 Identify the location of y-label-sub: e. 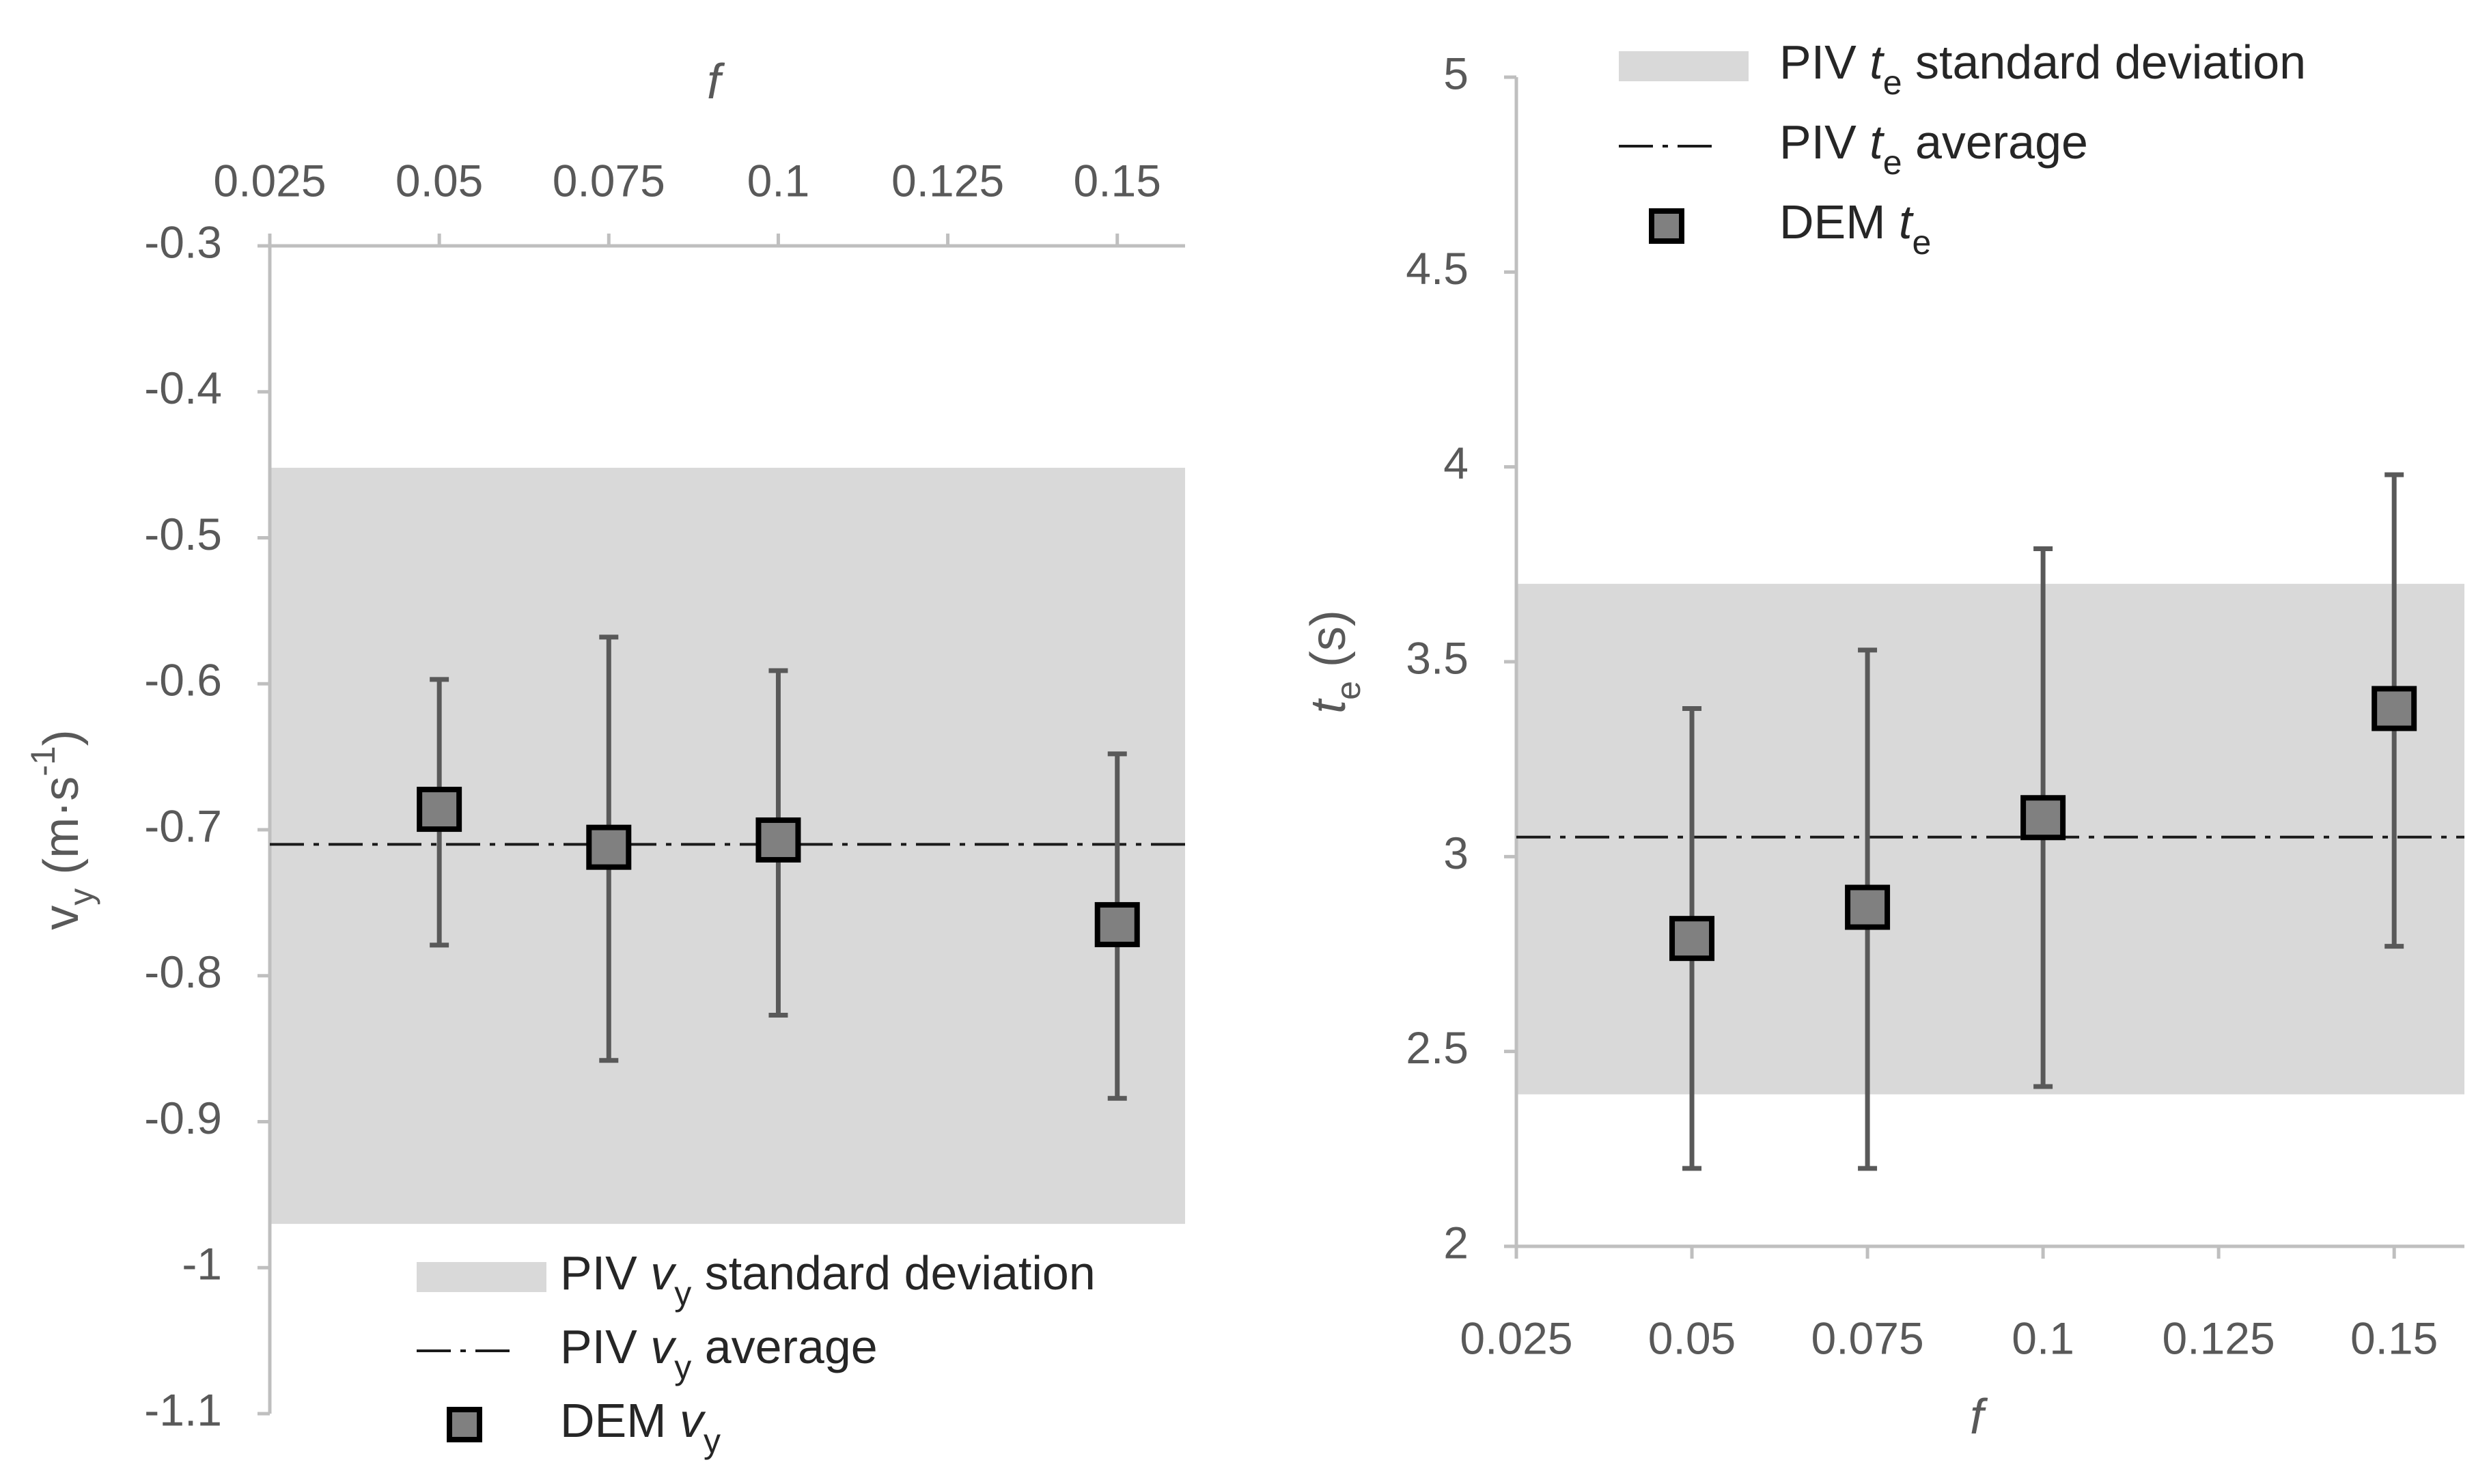
(1348, 690).